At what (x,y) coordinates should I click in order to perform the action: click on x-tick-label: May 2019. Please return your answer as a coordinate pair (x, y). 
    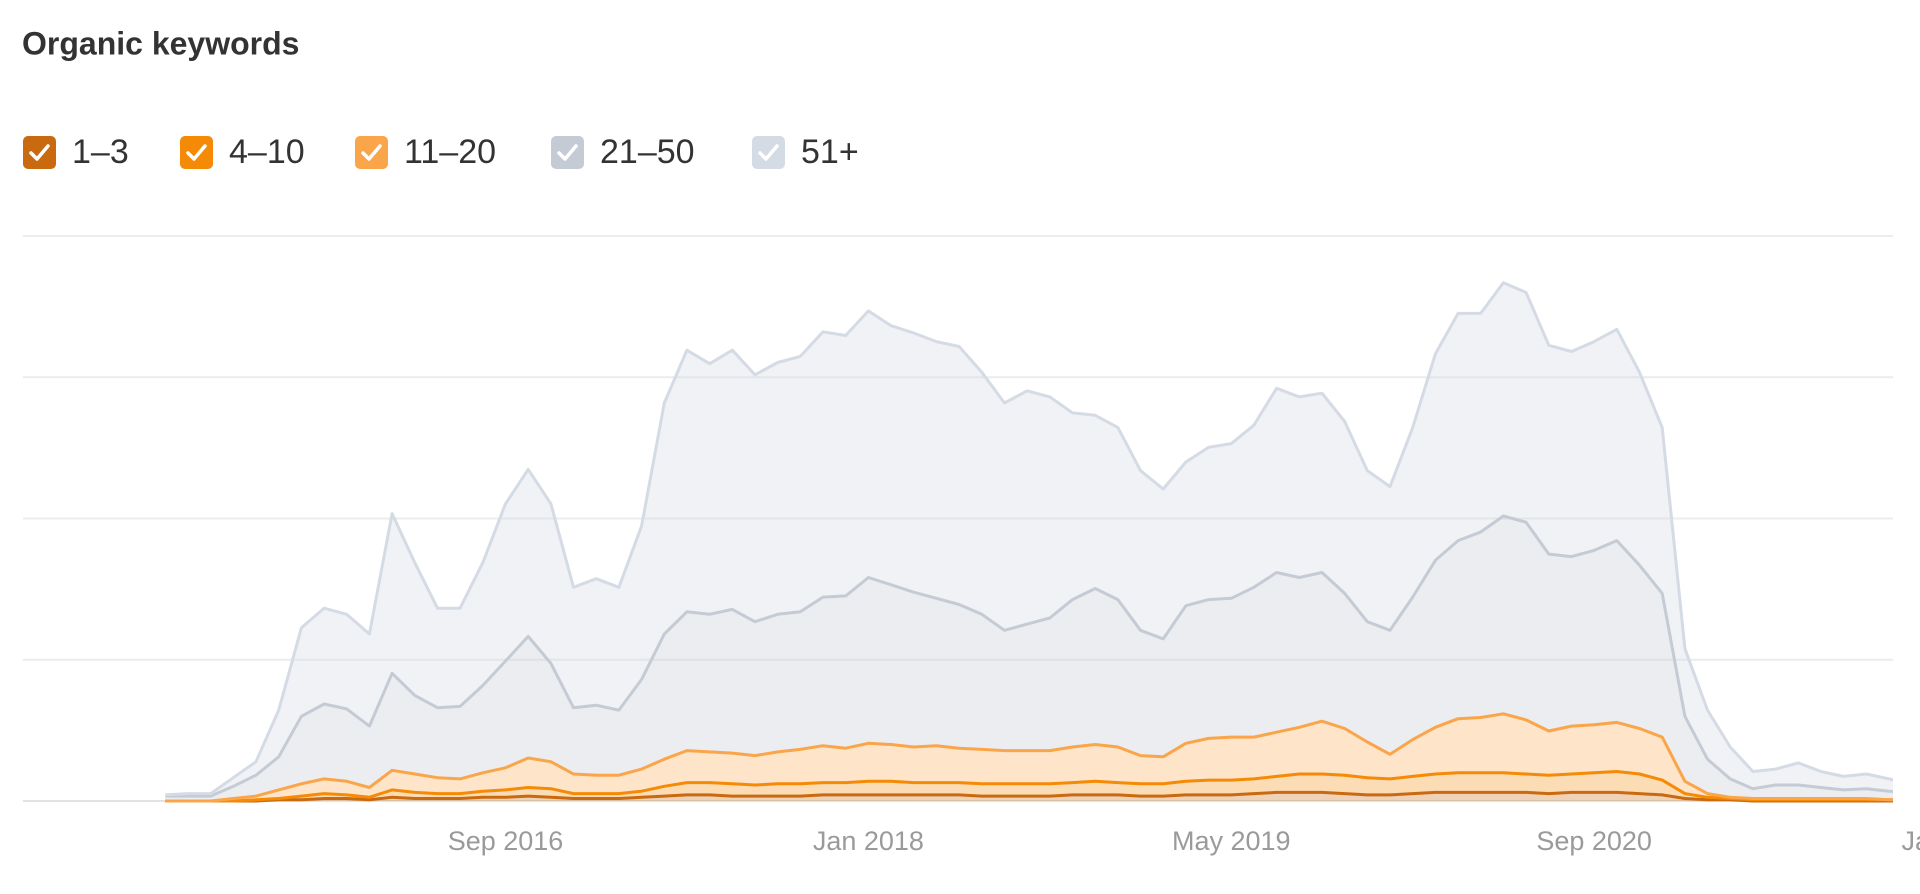
    Looking at the image, I should click on (1231, 841).